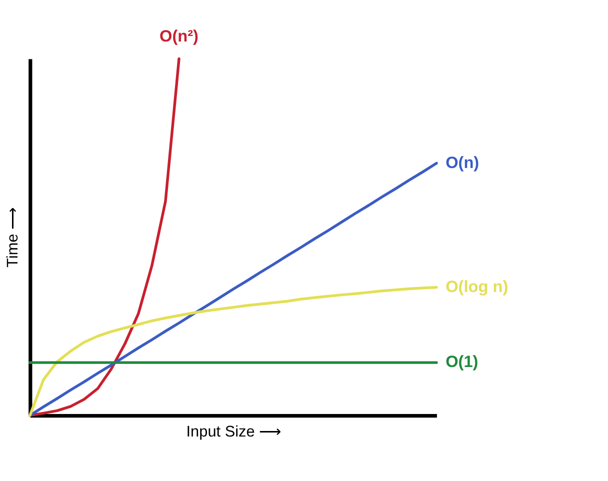 The height and width of the screenshot is (481, 608). What do you see at coordinates (13, 238) in the screenshot?
I see `y-axis-title: Time ⟶` at bounding box center [13, 238].